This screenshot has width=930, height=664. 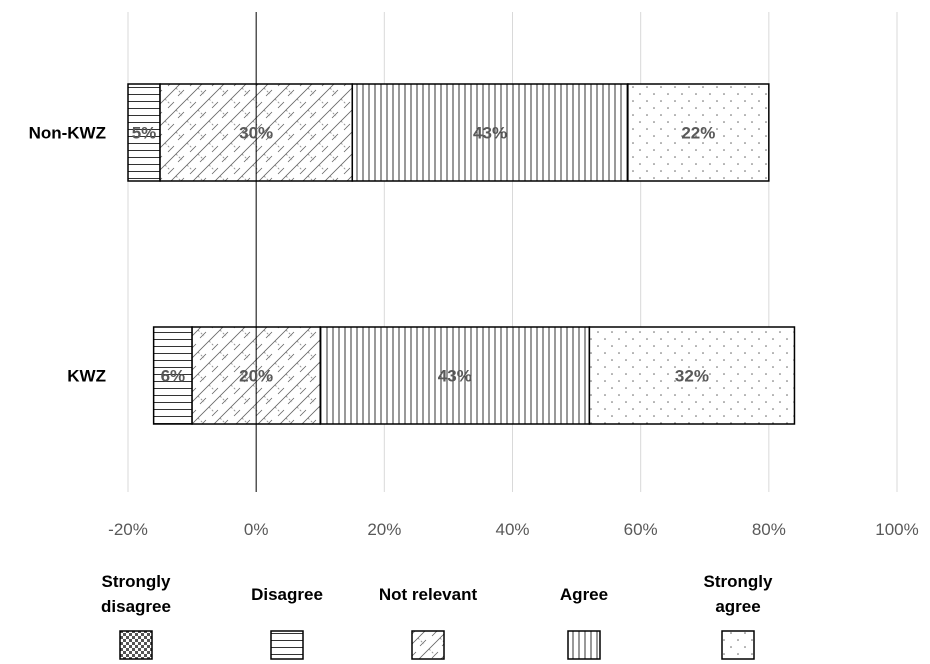 I want to click on legend-label: Disagree, so click(x=287, y=594).